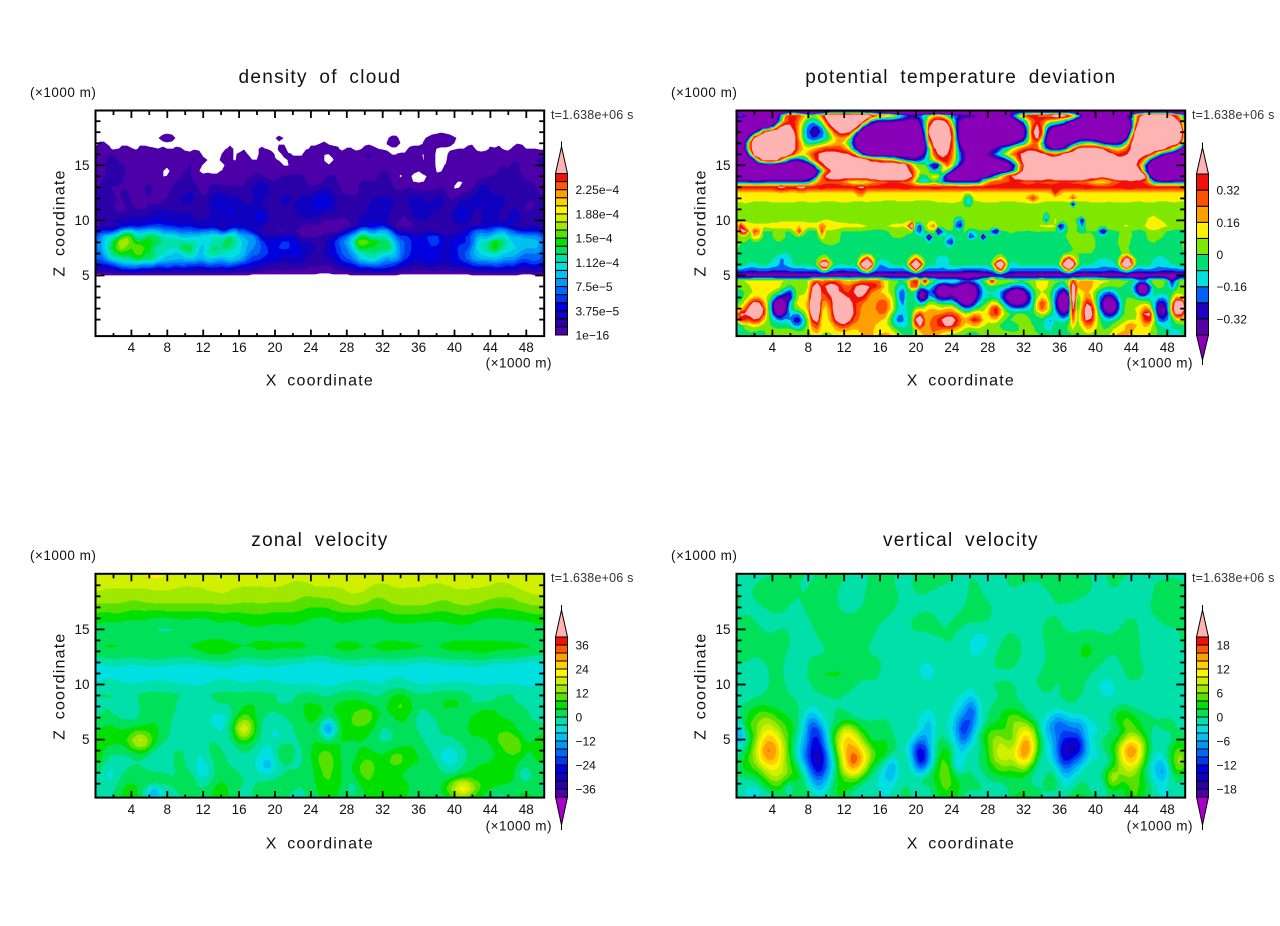 The image size is (1280, 926). I want to click on svg-text: 1.5e−4, so click(594, 239).